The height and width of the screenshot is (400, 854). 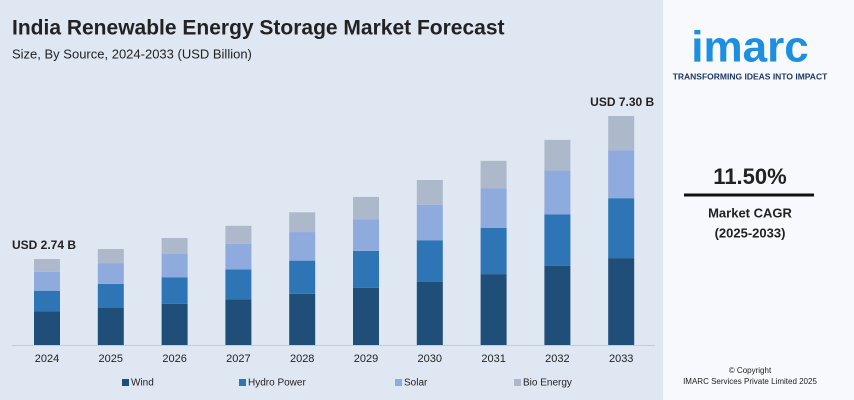 I want to click on legend-label: Hydro Power, so click(x=277, y=383).